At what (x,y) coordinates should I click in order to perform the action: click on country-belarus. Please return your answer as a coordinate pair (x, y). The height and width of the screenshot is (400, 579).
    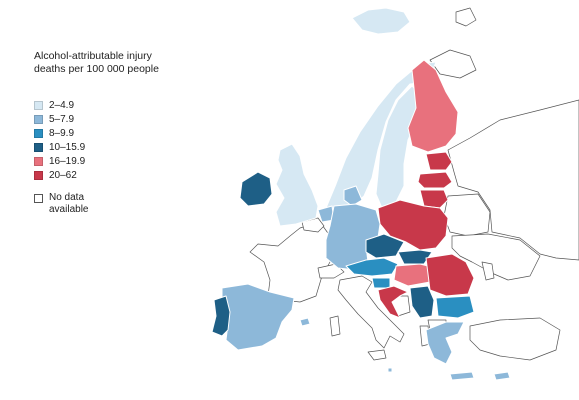
    Looking at the image, I should click on (467, 215).